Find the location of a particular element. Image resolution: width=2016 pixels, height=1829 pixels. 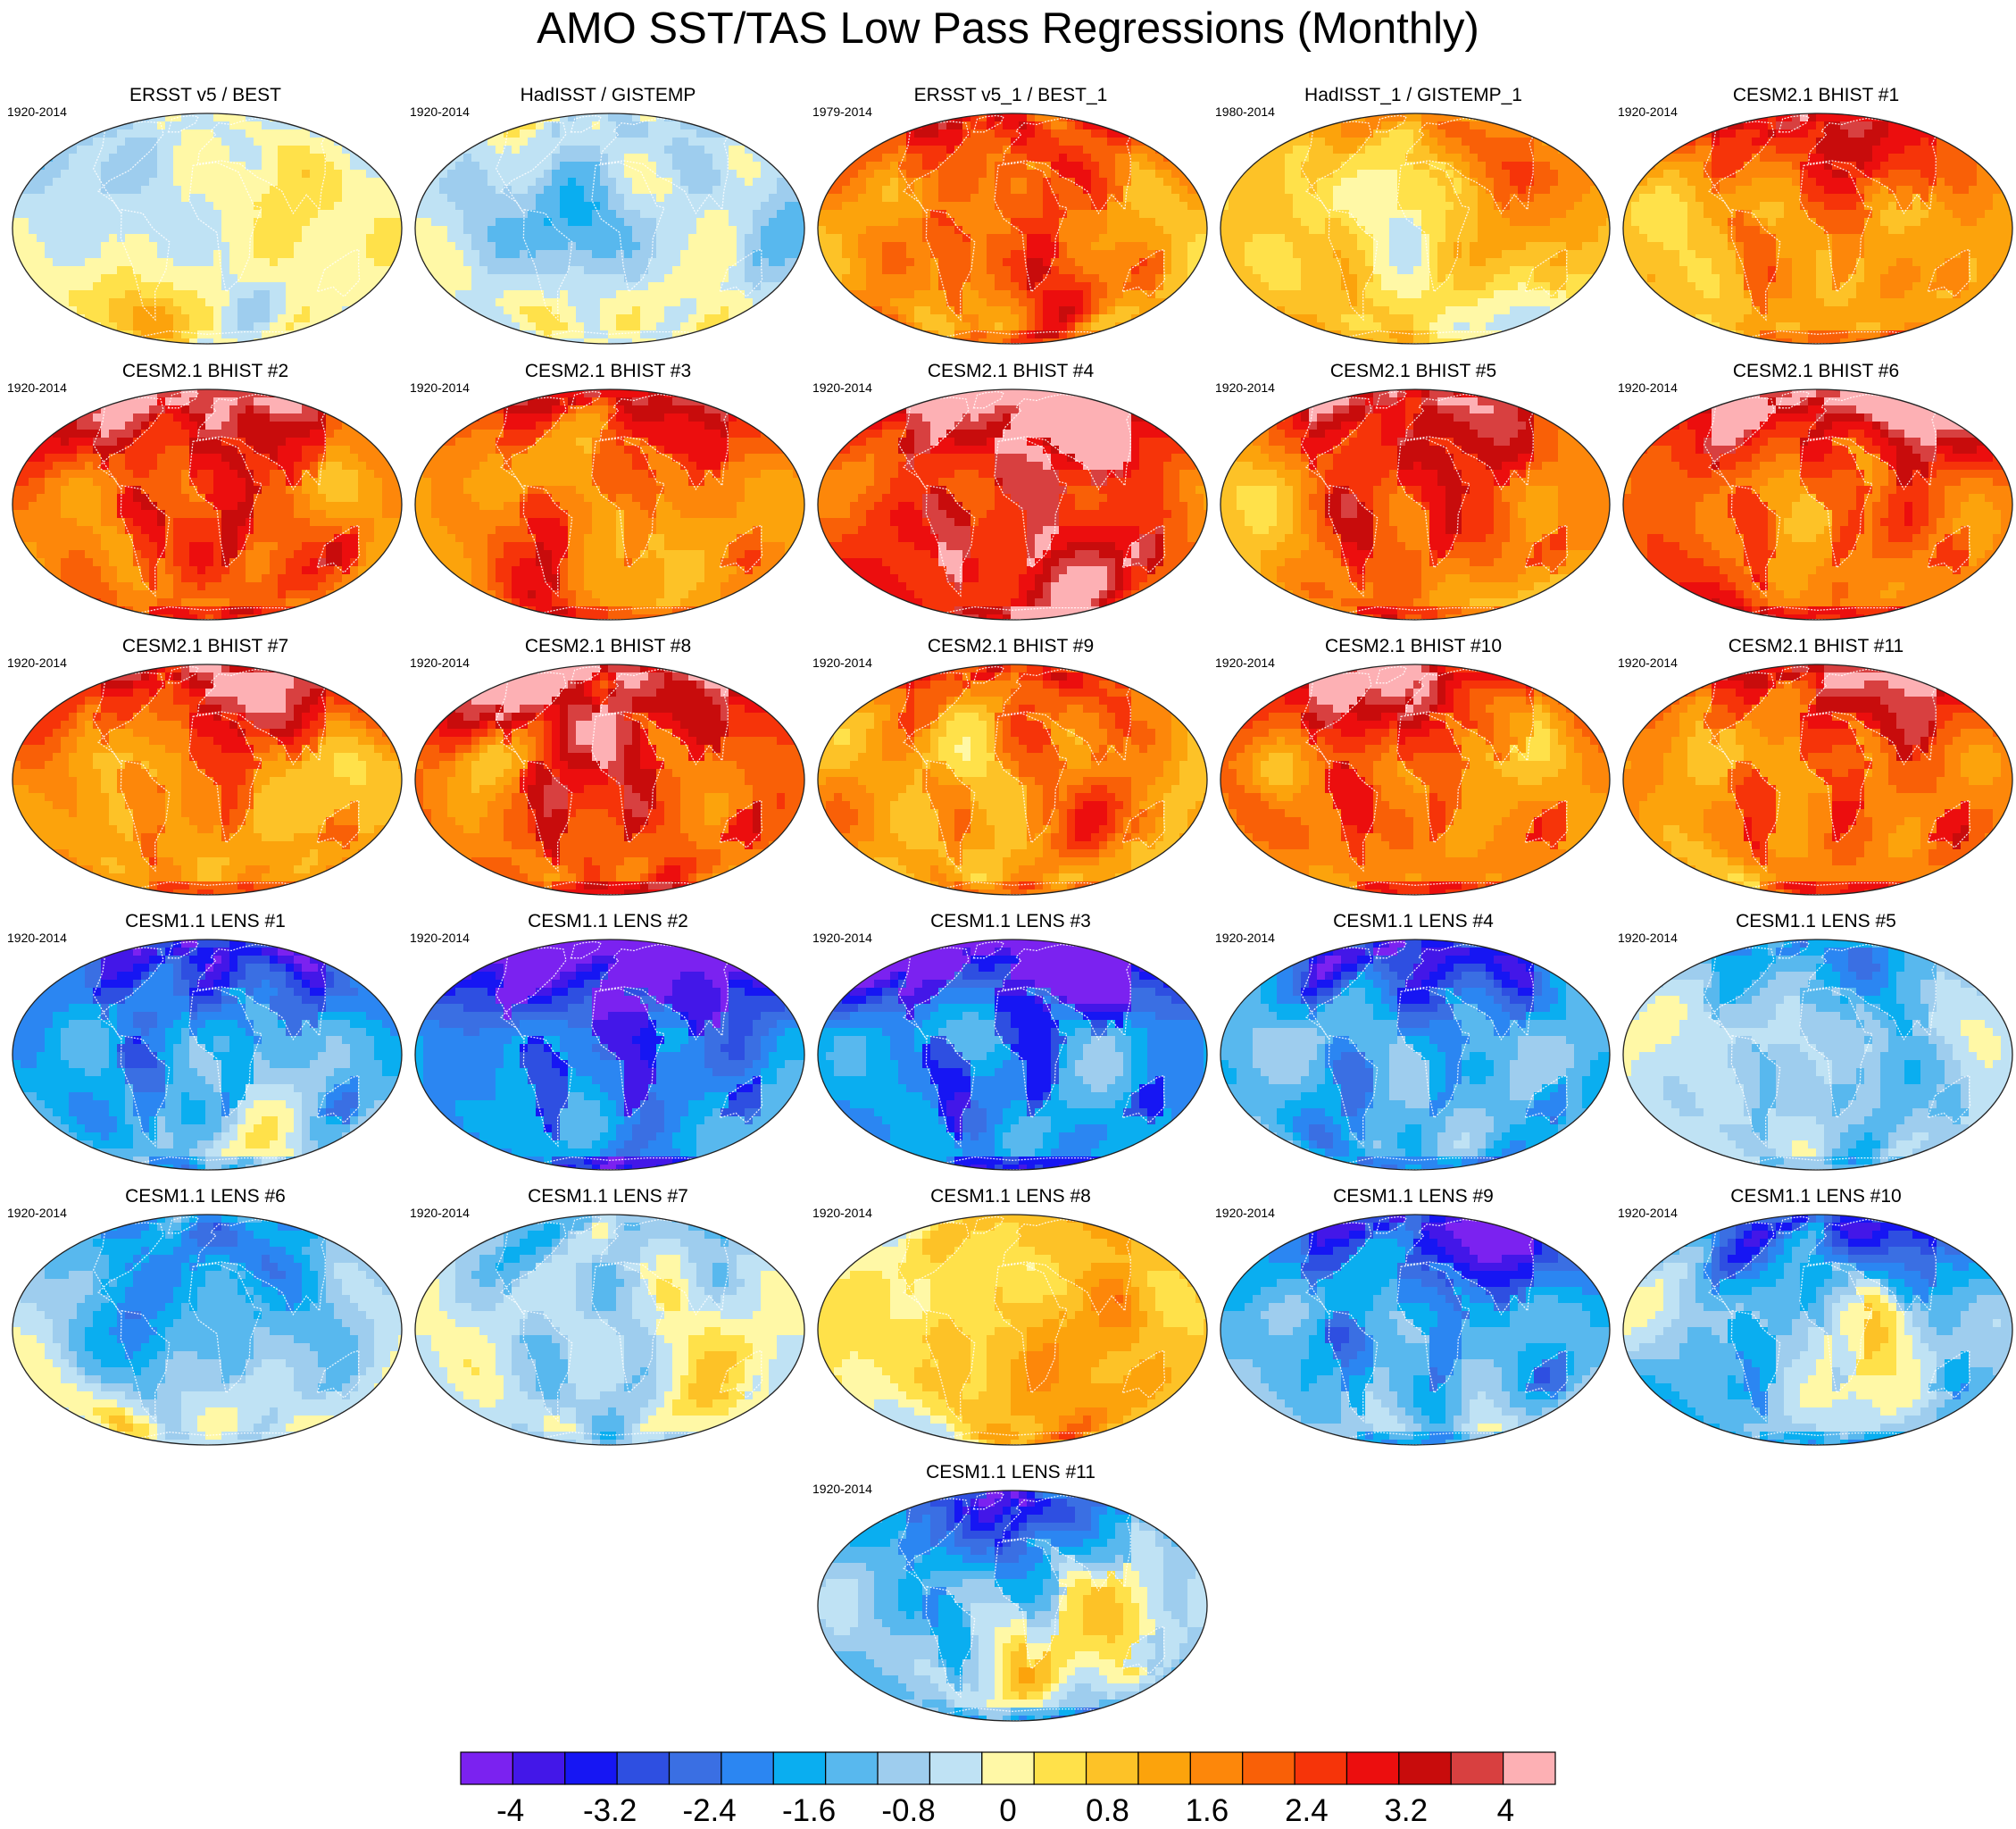

colorbar-tick-label: 1.6 is located at coordinates (1207, 1811).